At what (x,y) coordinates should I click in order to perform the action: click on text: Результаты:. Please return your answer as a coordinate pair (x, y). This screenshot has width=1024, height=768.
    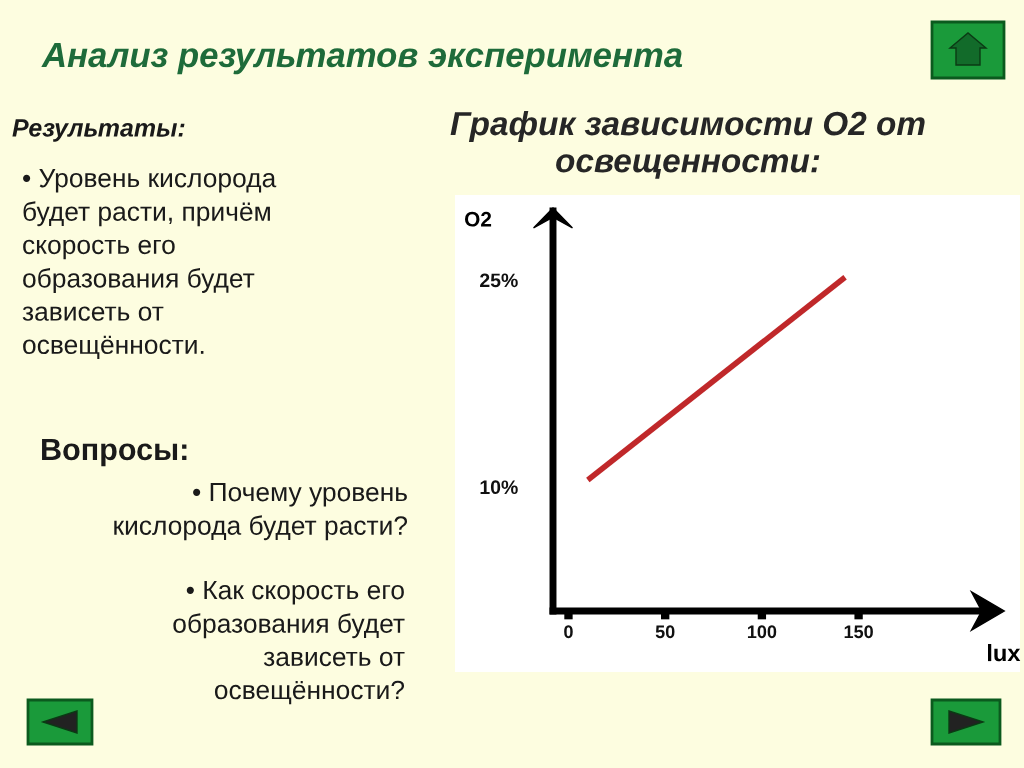
    Looking at the image, I should click on (98, 130).